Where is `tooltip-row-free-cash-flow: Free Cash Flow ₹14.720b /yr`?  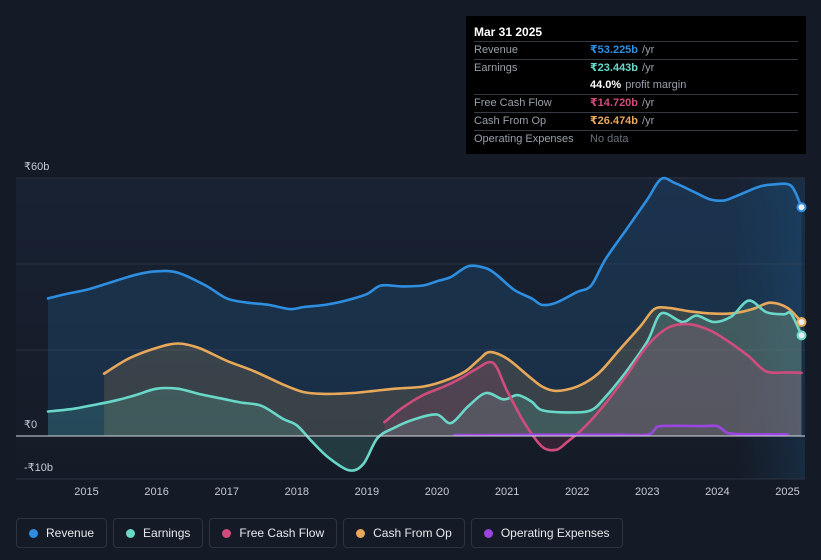 tooltip-row-free-cash-flow: Free Cash Flow ₹14.720b /yr is located at coordinates (636, 103).